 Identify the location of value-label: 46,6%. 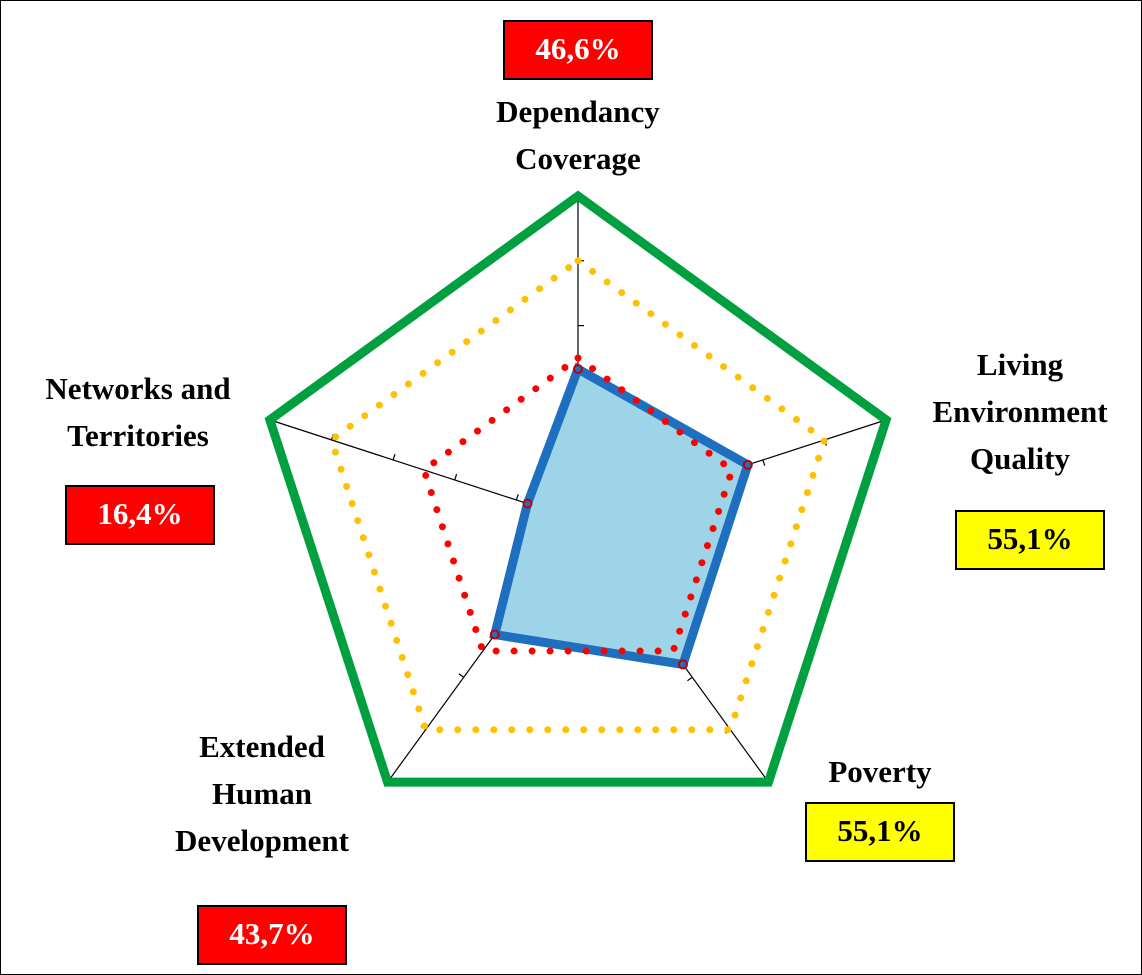
(577, 48).